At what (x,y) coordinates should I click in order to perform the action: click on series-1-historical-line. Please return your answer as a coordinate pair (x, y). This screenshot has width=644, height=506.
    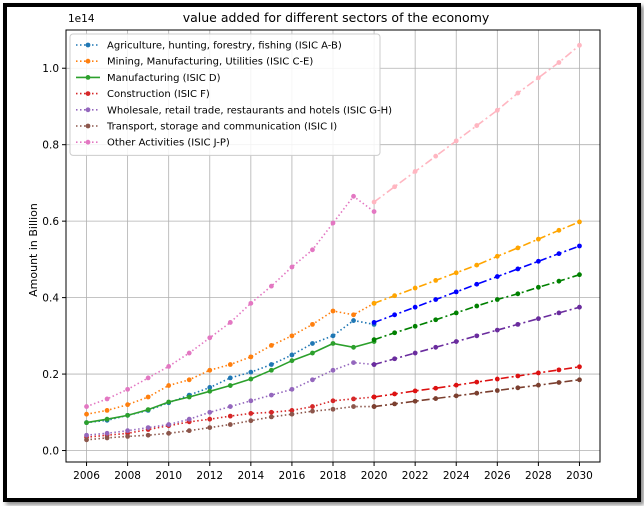
    Looking at the image, I should click on (230, 358).